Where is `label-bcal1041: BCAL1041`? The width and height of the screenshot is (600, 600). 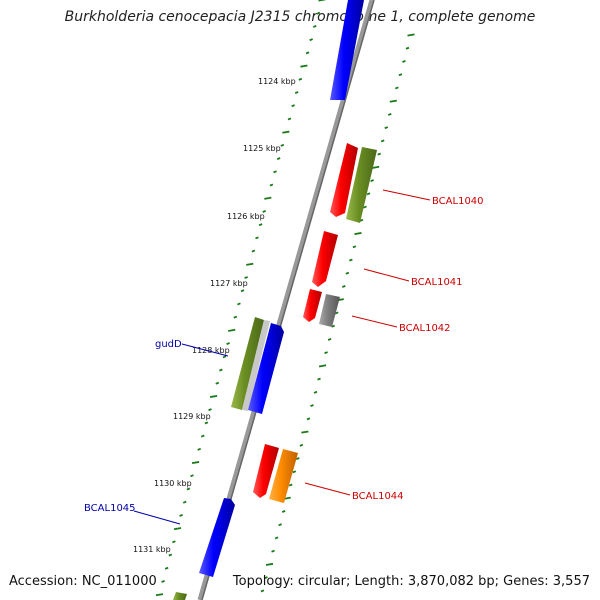 label-bcal1041: BCAL1041 is located at coordinates (437, 282).